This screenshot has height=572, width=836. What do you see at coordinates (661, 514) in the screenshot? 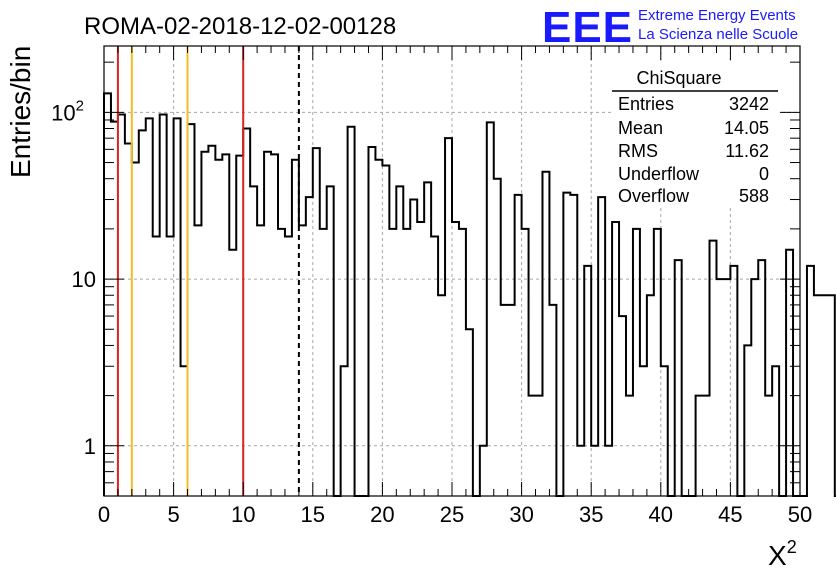
I see `x-tick-label: 40` at bounding box center [661, 514].